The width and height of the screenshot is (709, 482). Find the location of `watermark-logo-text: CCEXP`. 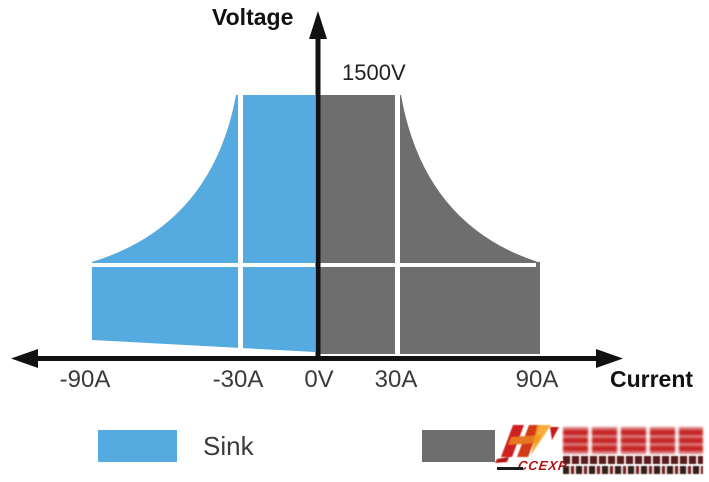

watermark-logo-text: CCEXP is located at coordinates (542, 465).